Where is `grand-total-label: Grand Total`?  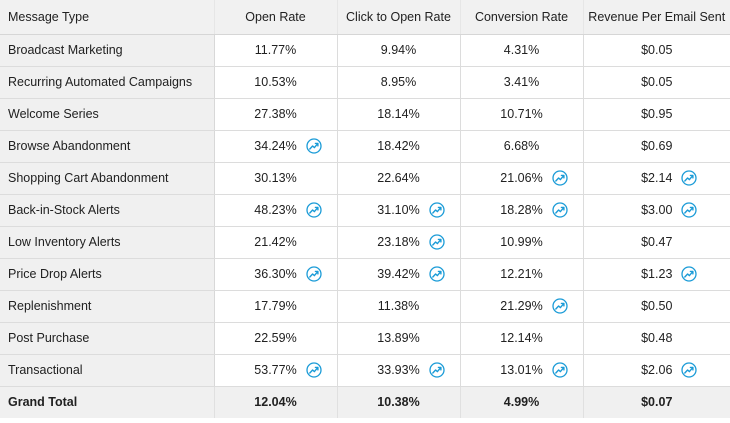
grand-total-label: Grand Total is located at coordinates (107, 402).